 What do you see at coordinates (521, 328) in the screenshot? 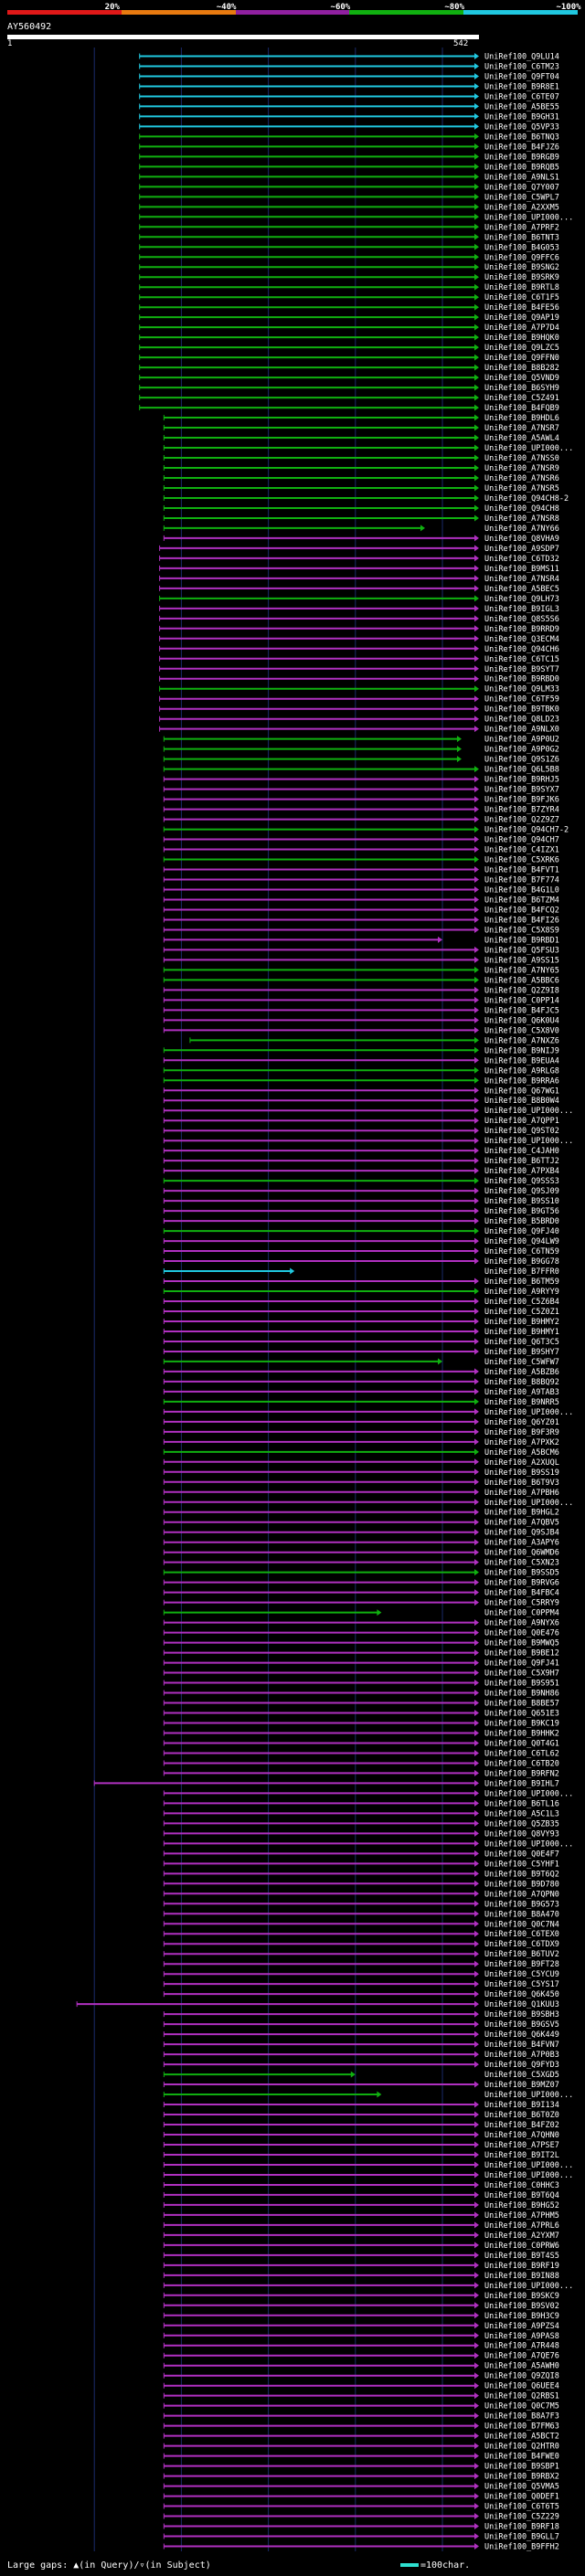
I see `hit-id-label: UniRef100_A7P7D4` at bounding box center [521, 328].